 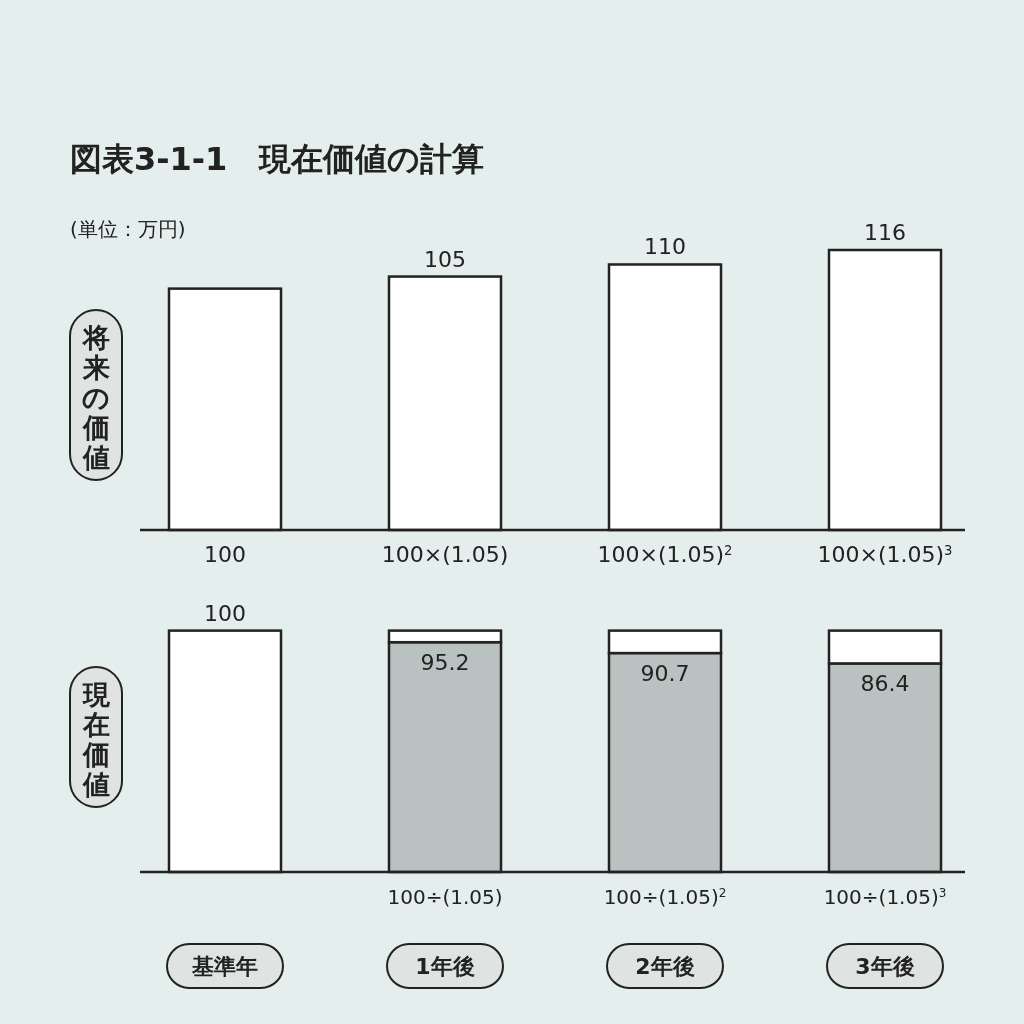 I want to click on chart-title: 図表3-1-1 現在価値の計算, so click(x=277, y=159).